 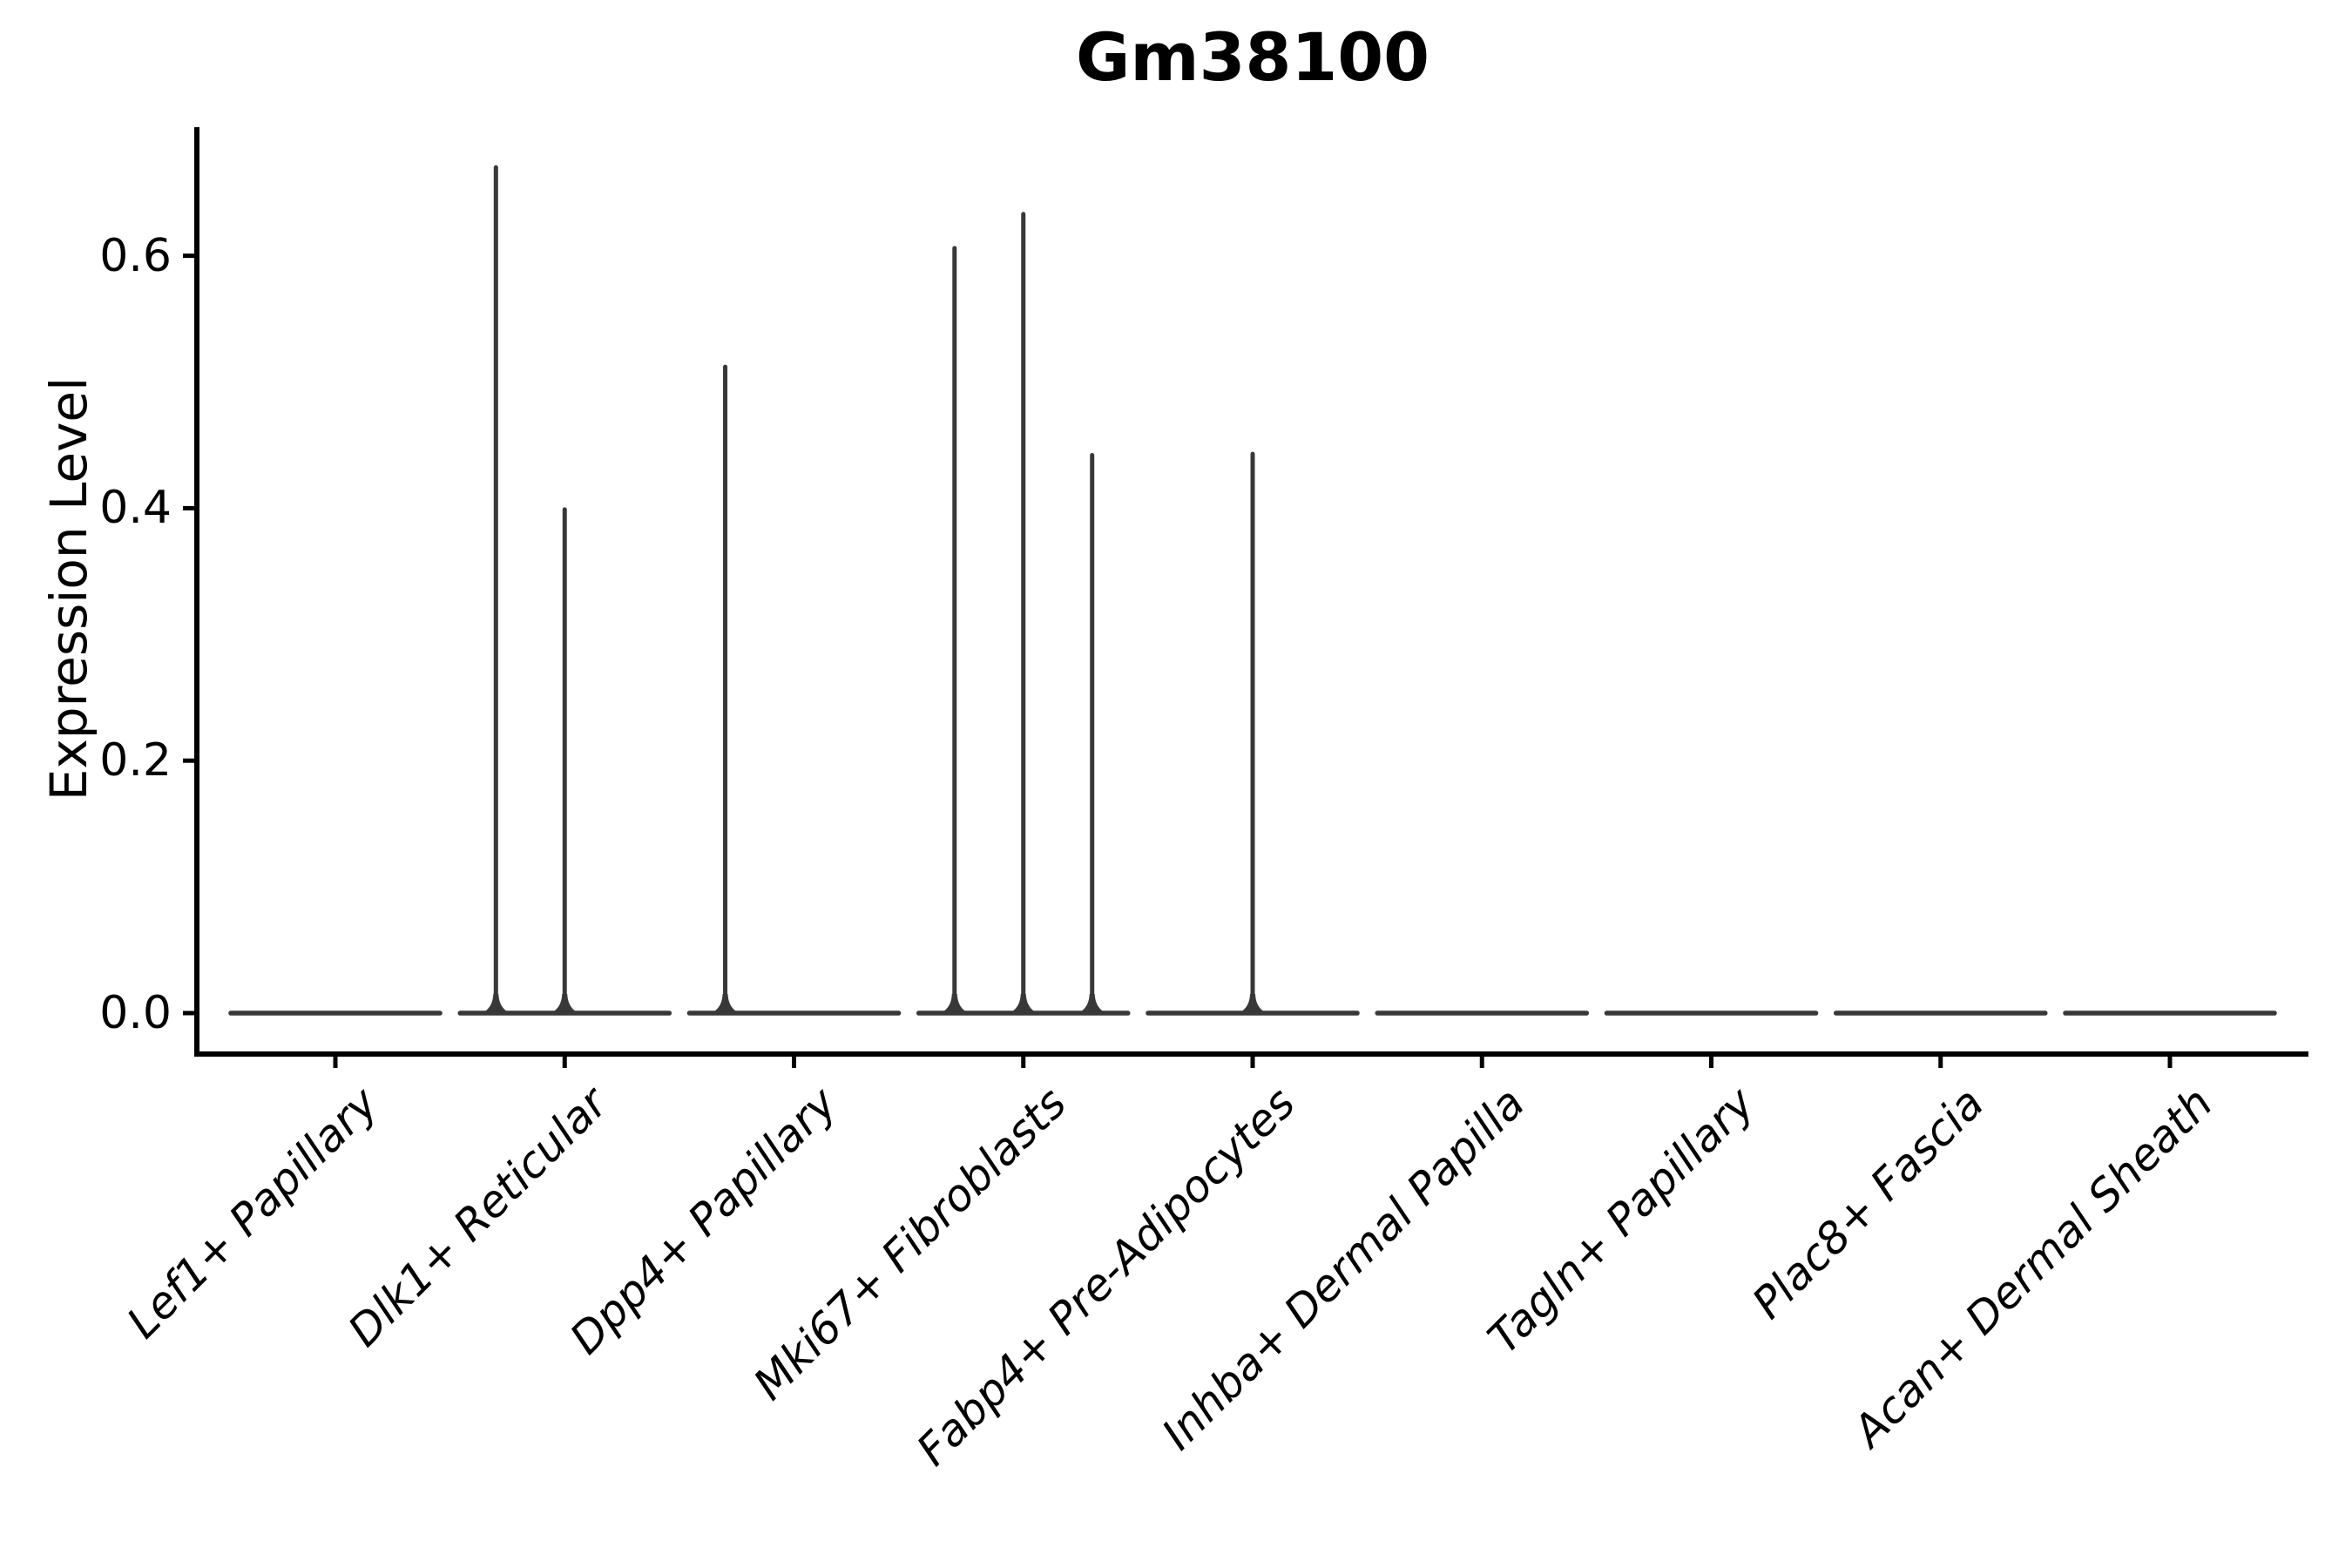 I want to click on y-tick-label-0: 0.0, so click(x=135, y=1013).